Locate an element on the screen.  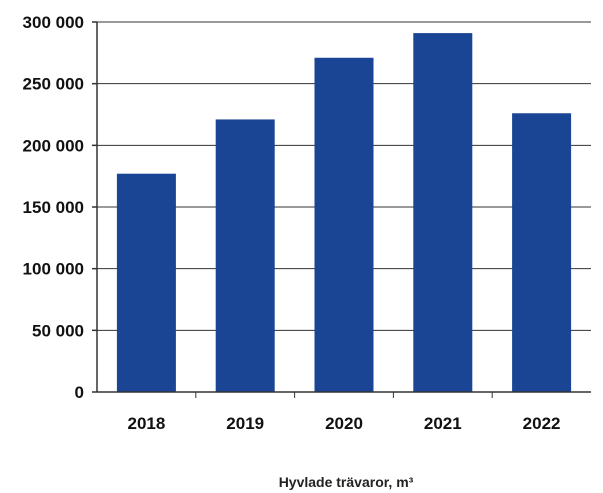
bar-2020 is located at coordinates (344, 225).